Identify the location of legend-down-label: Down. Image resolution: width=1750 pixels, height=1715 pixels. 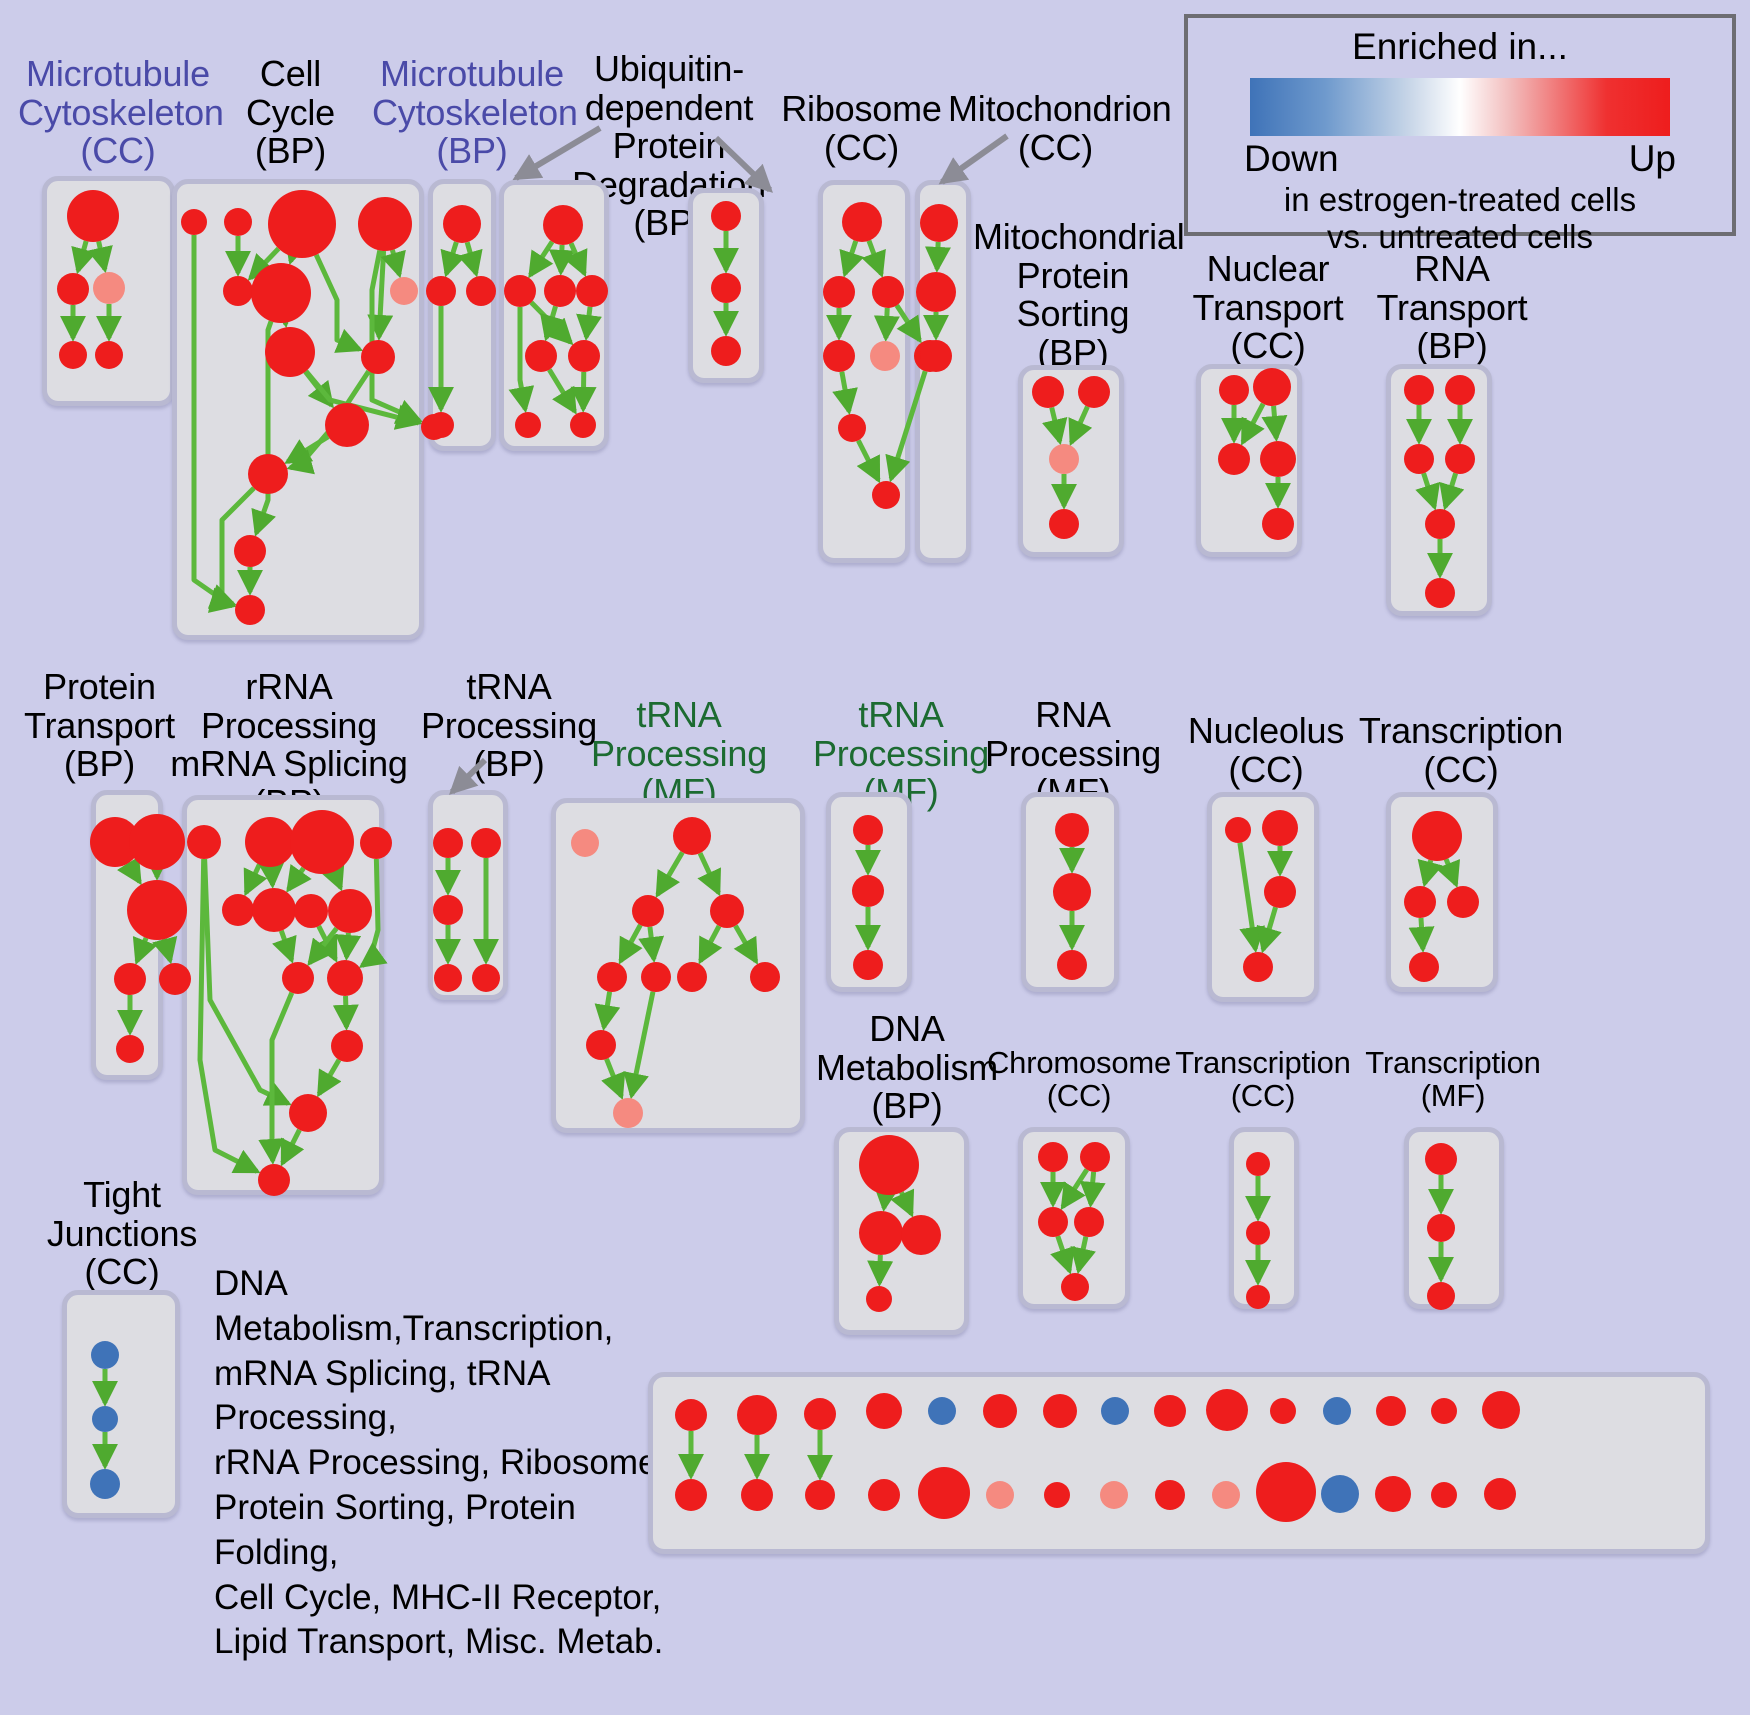
(1291, 158).